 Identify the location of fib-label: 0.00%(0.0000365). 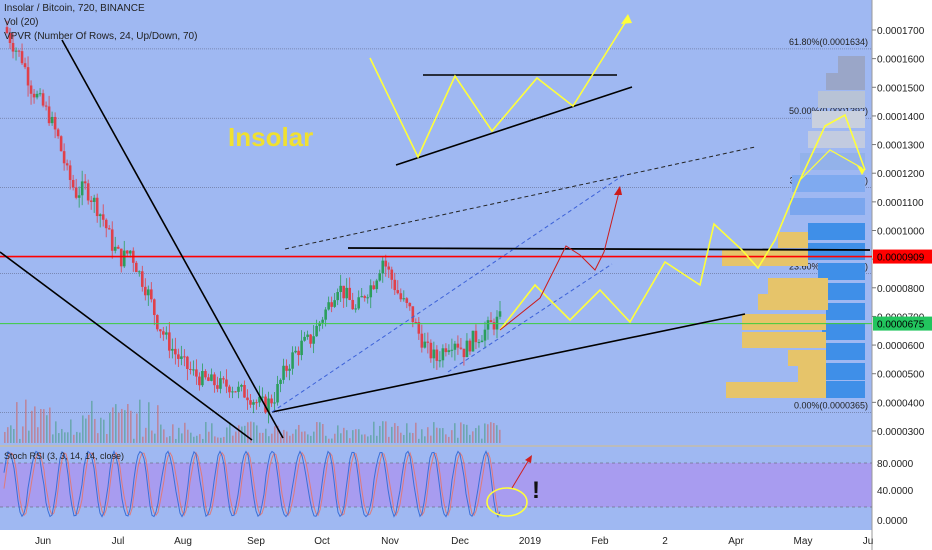
(831, 405).